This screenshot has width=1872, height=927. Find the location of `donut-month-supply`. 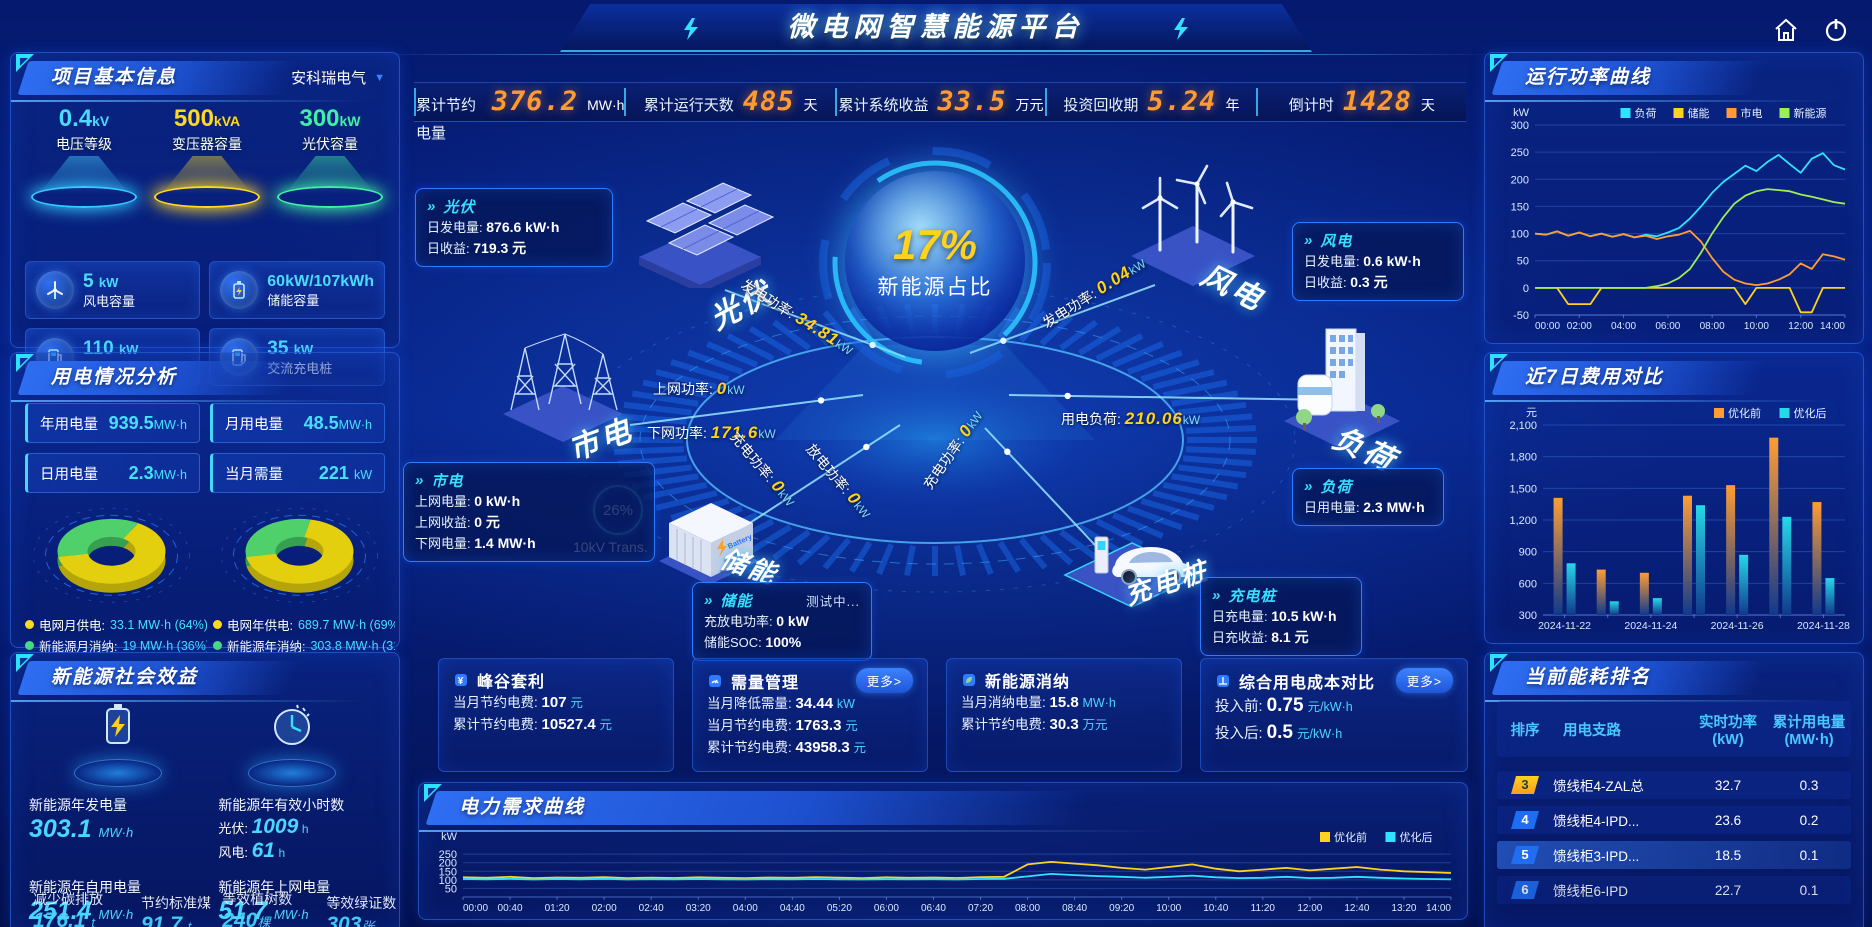

donut-month-supply is located at coordinates (111, 555).